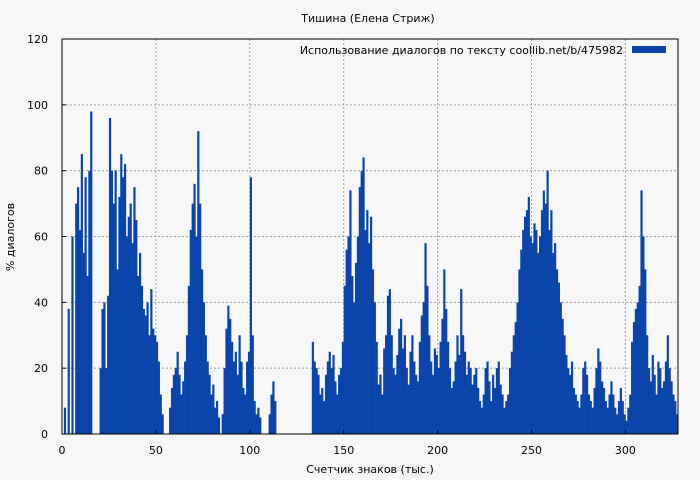 The width and height of the screenshot is (700, 480). What do you see at coordinates (41, 171) in the screenshot?
I see `y-tick-label: 80` at bounding box center [41, 171].